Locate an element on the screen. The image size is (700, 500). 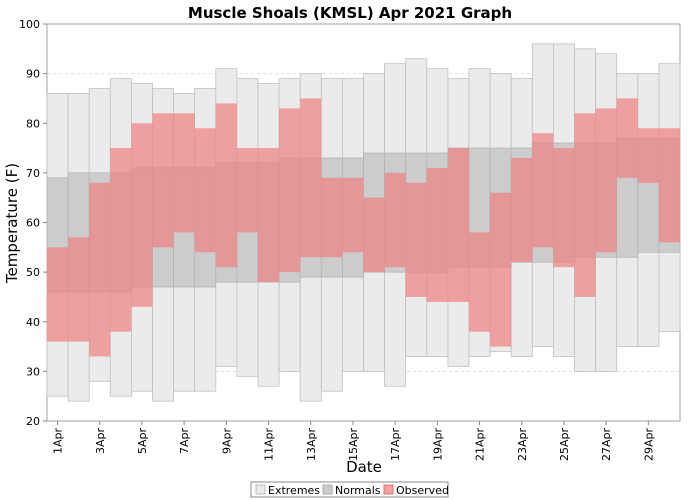
legend-label-extremes: Extremes is located at coordinates (294, 490).